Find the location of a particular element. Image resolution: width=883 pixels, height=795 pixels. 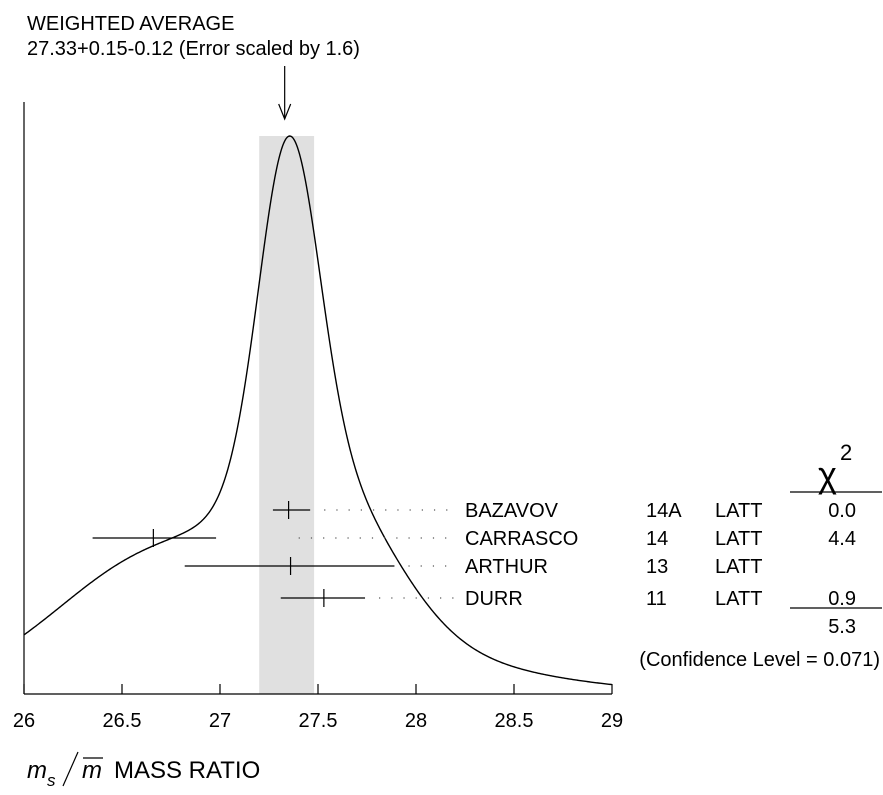

chi2-value: 0.0 is located at coordinates (842, 511).